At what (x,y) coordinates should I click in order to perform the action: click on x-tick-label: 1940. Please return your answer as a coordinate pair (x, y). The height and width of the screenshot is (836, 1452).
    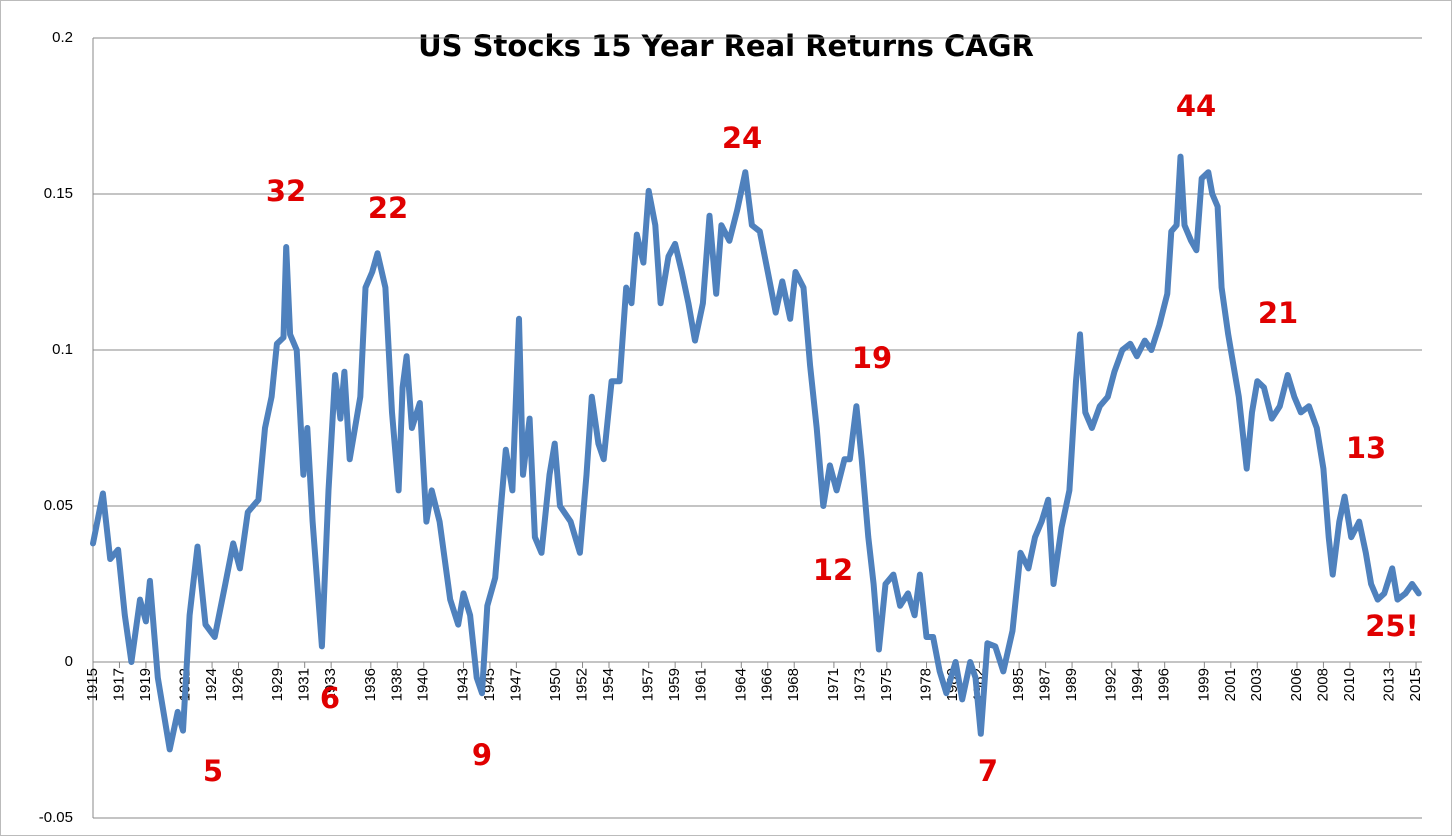
    Looking at the image, I should click on (423, 684).